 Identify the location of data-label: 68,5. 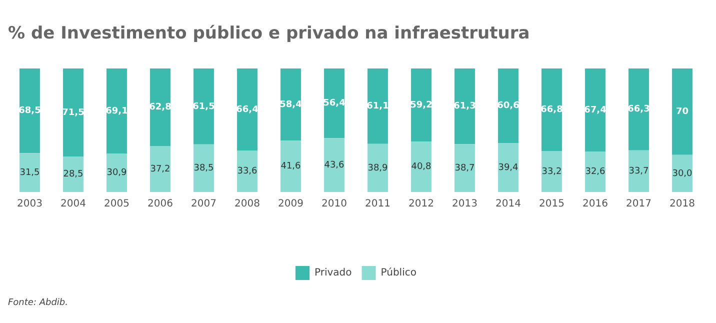
(29, 111).